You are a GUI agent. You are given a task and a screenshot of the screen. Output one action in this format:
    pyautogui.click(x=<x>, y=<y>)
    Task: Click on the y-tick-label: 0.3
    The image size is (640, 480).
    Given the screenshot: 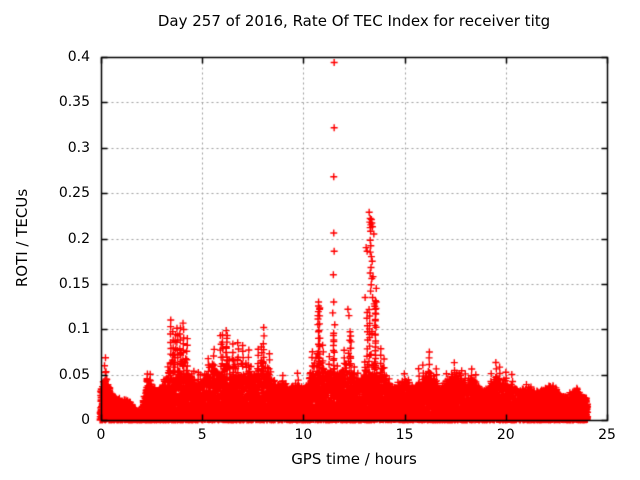 What is the action you would take?
    pyautogui.click(x=78, y=147)
    